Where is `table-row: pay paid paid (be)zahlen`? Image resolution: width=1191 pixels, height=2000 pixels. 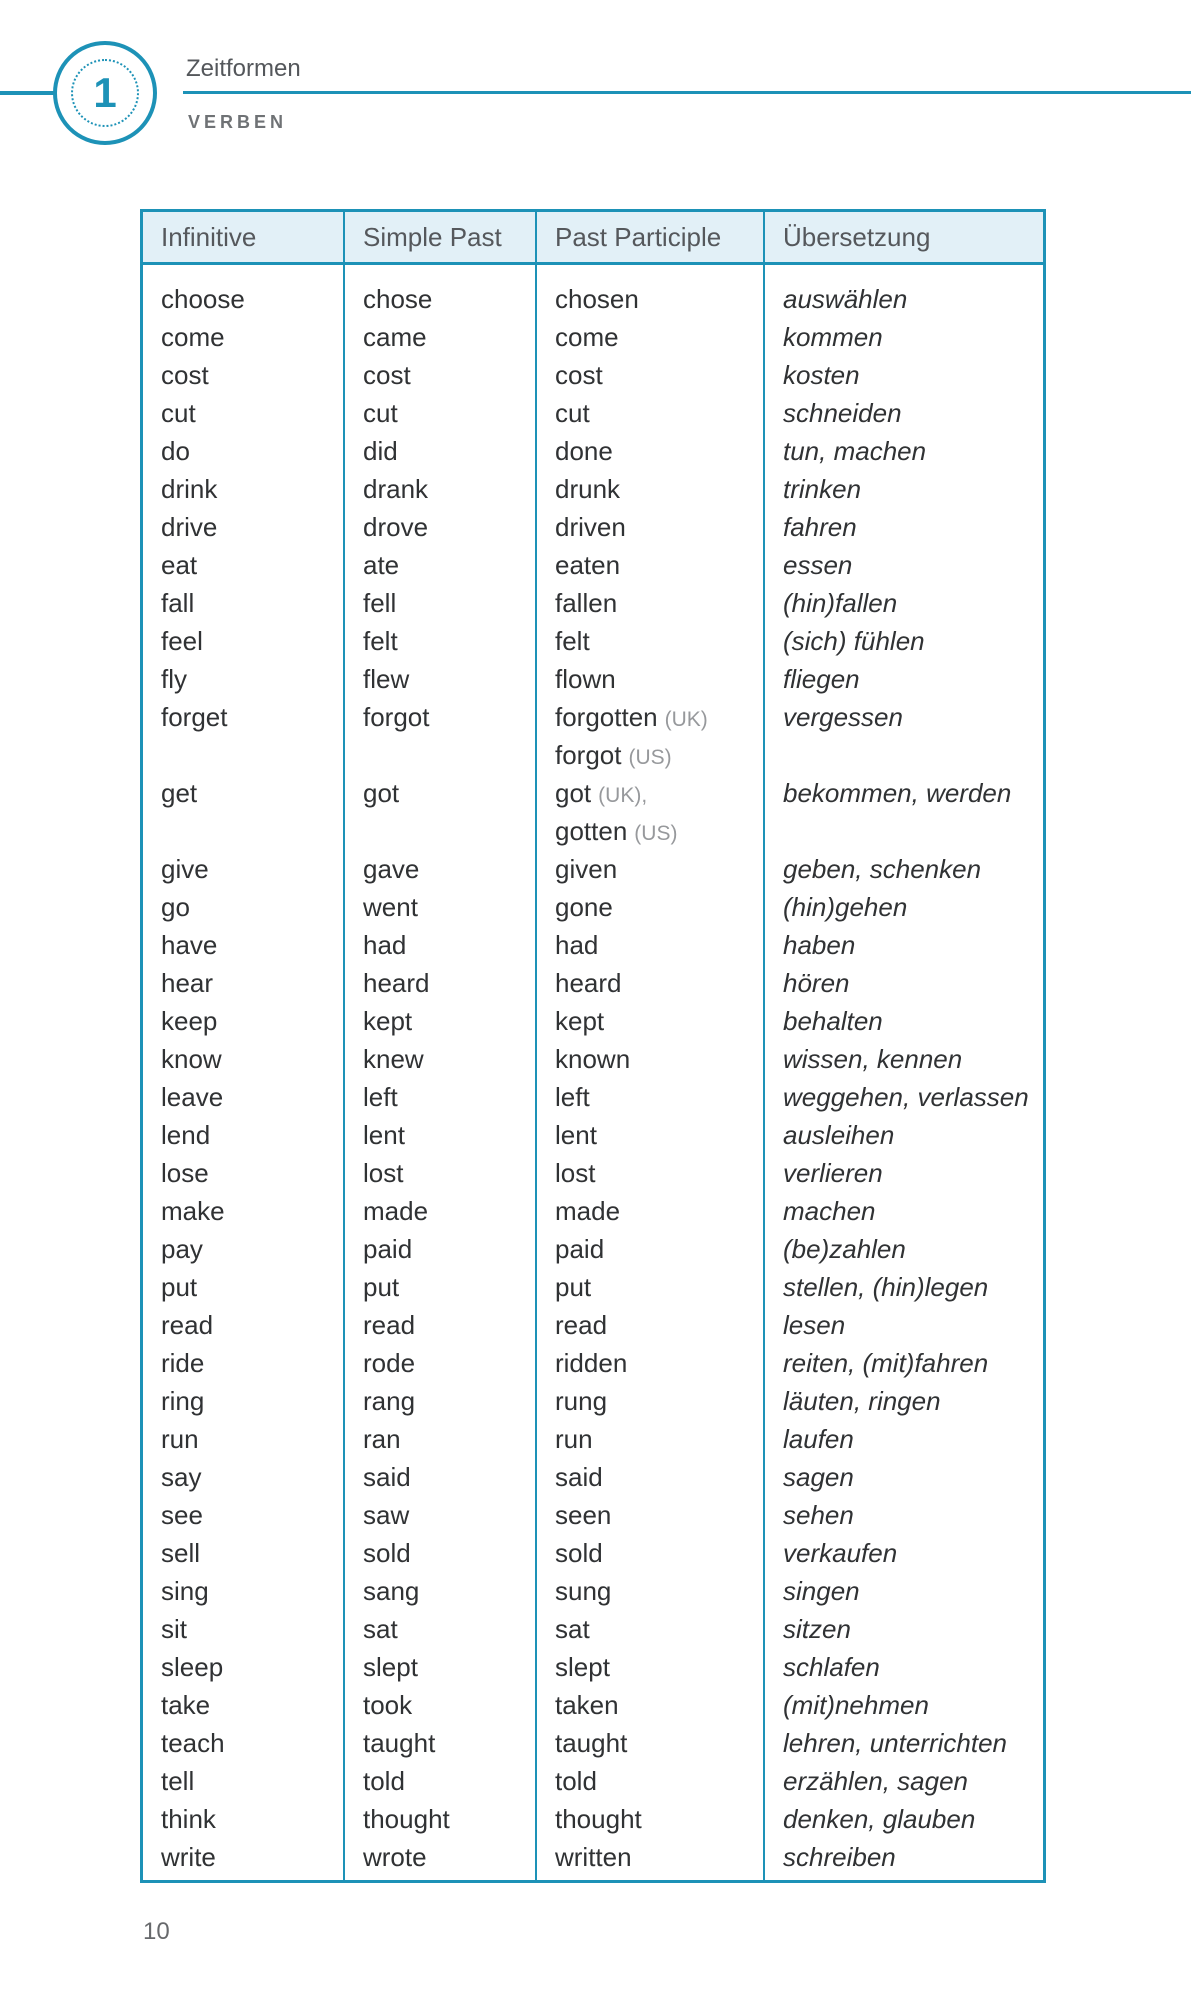
table-row: pay paid paid (be)zahlen is located at coordinates (593, 1249).